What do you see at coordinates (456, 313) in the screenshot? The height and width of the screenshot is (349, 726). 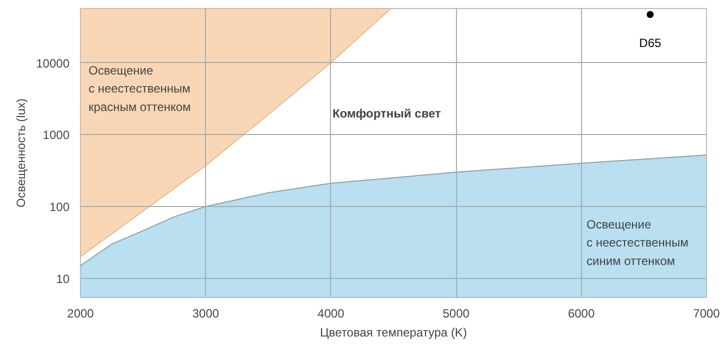 I see `x-tick-label: 5000` at bounding box center [456, 313].